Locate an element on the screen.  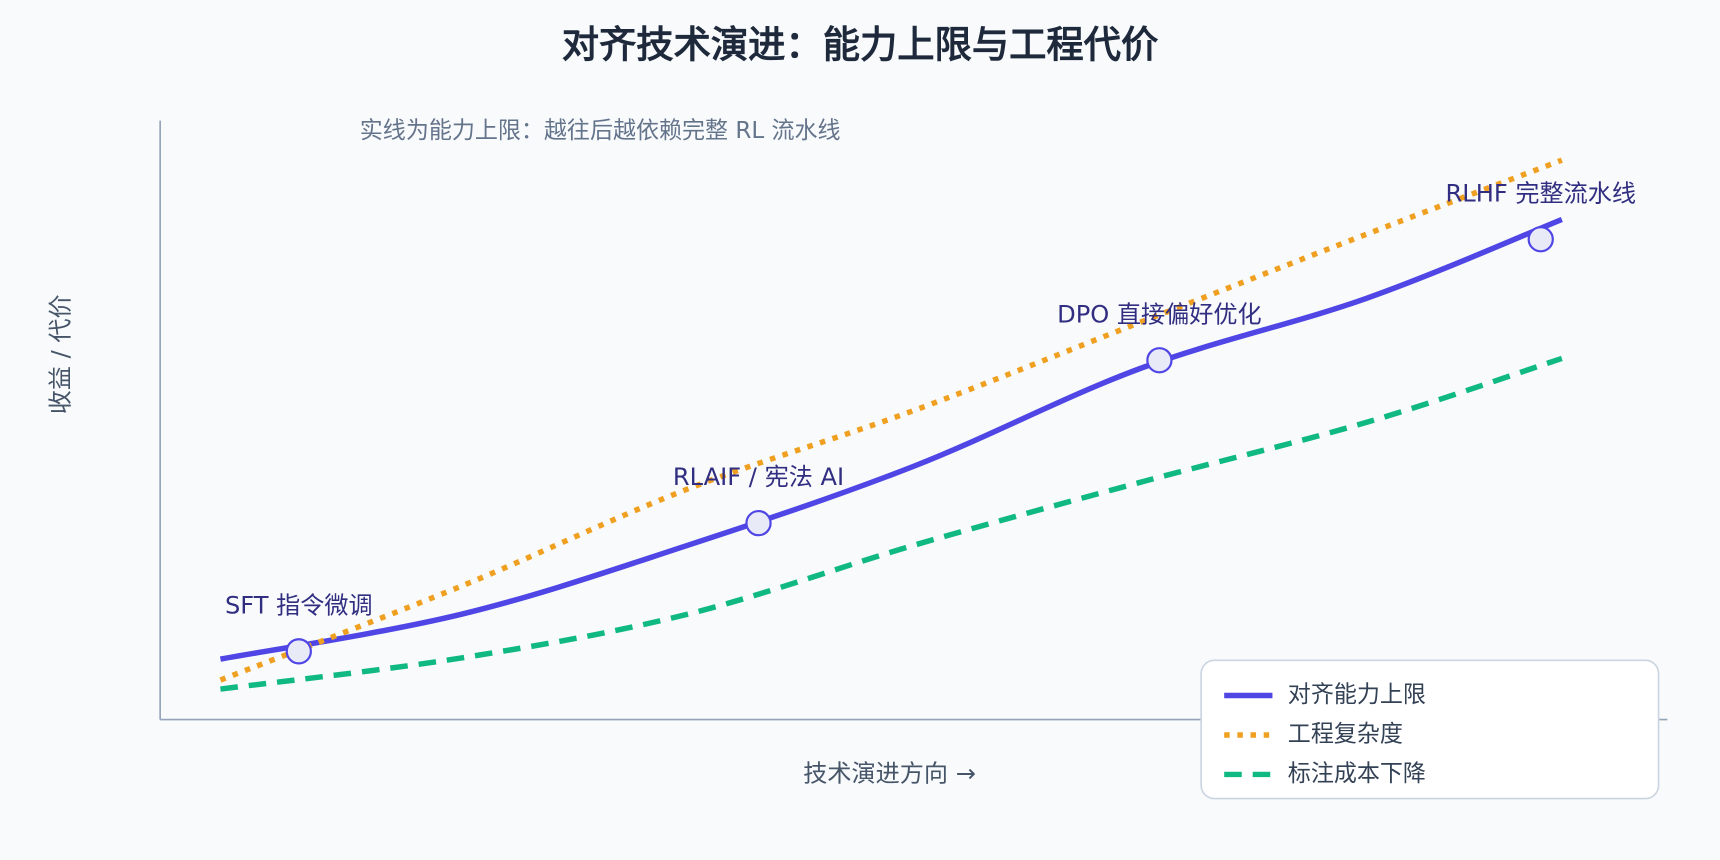
legend-label: 标注成本下降 is located at coordinates (1357, 774).